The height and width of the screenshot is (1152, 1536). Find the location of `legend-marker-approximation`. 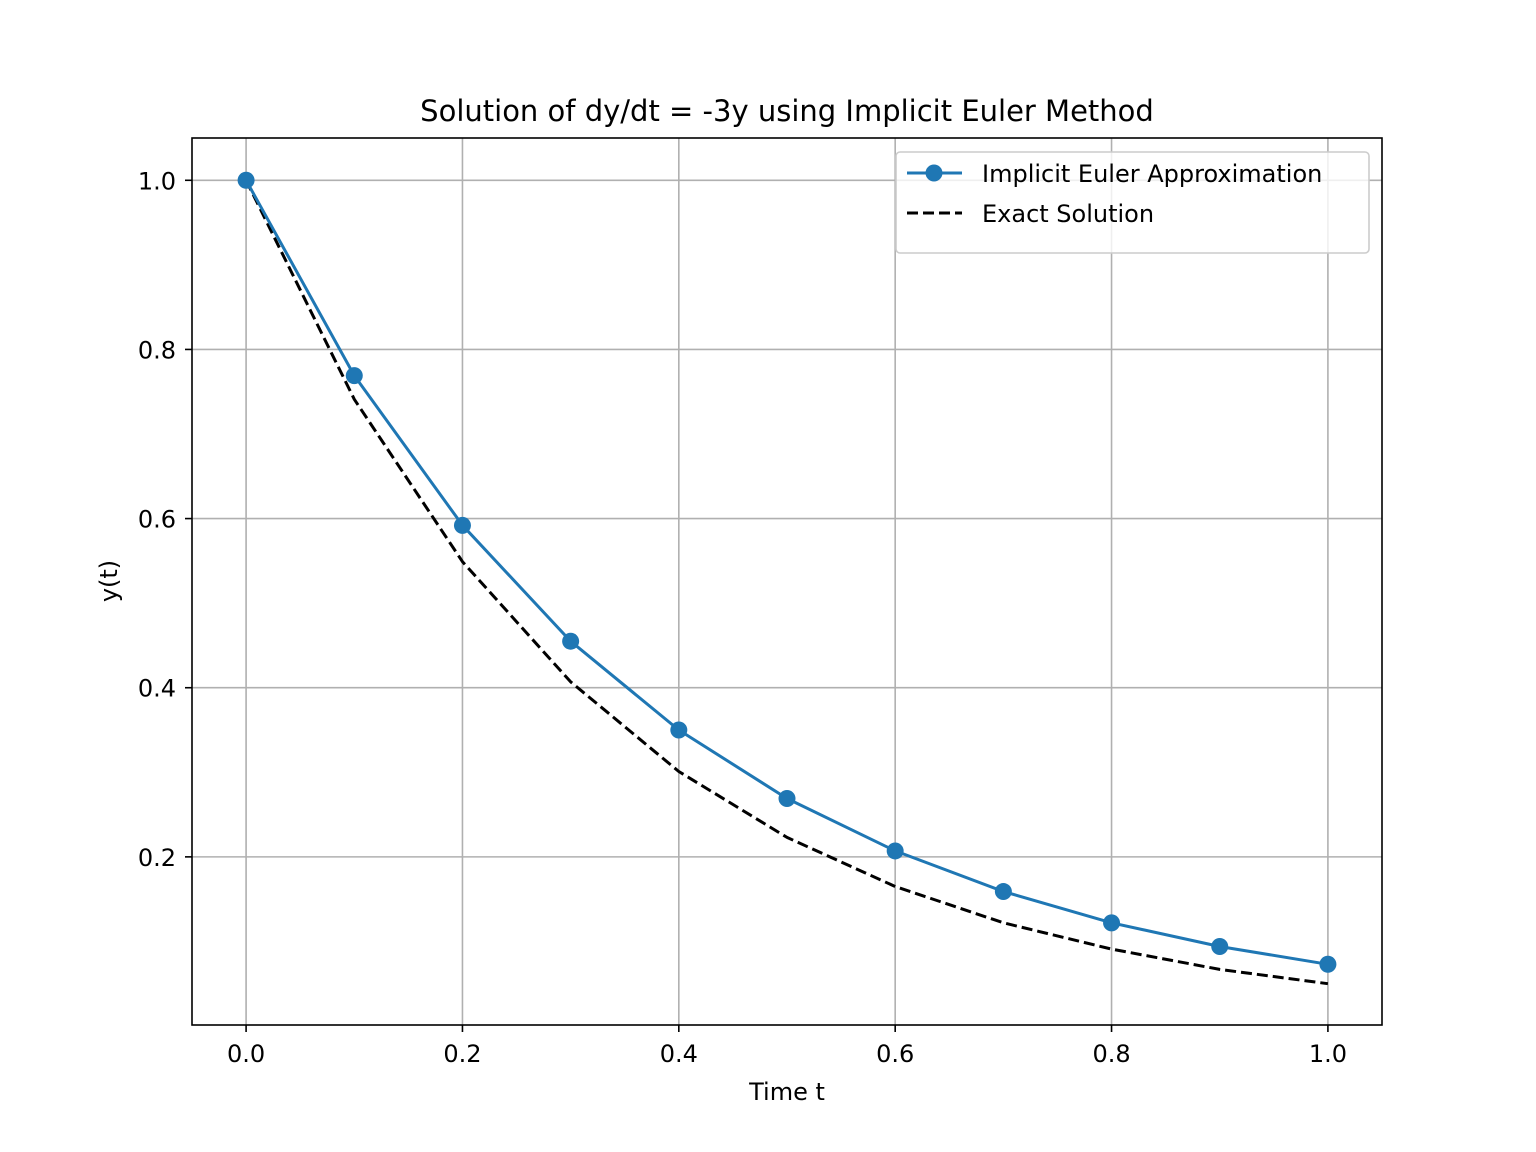

legend-marker-approximation is located at coordinates (934, 173).